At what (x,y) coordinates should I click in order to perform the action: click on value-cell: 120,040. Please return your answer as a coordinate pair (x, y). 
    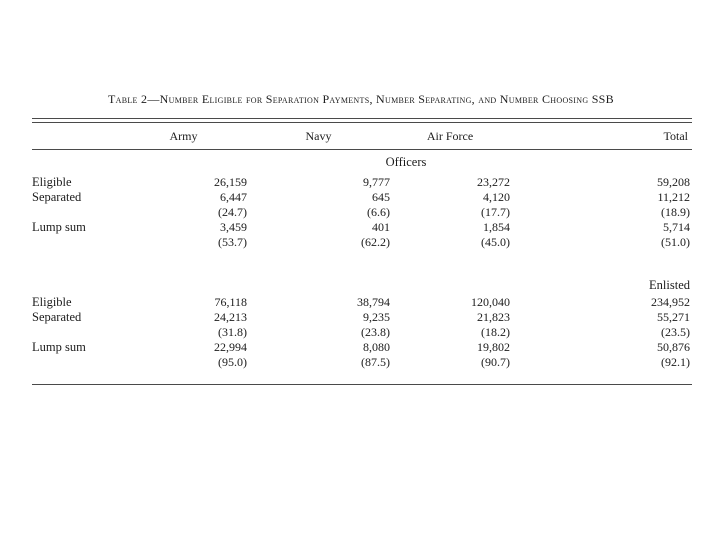
    Looking at the image, I should click on (490, 302).